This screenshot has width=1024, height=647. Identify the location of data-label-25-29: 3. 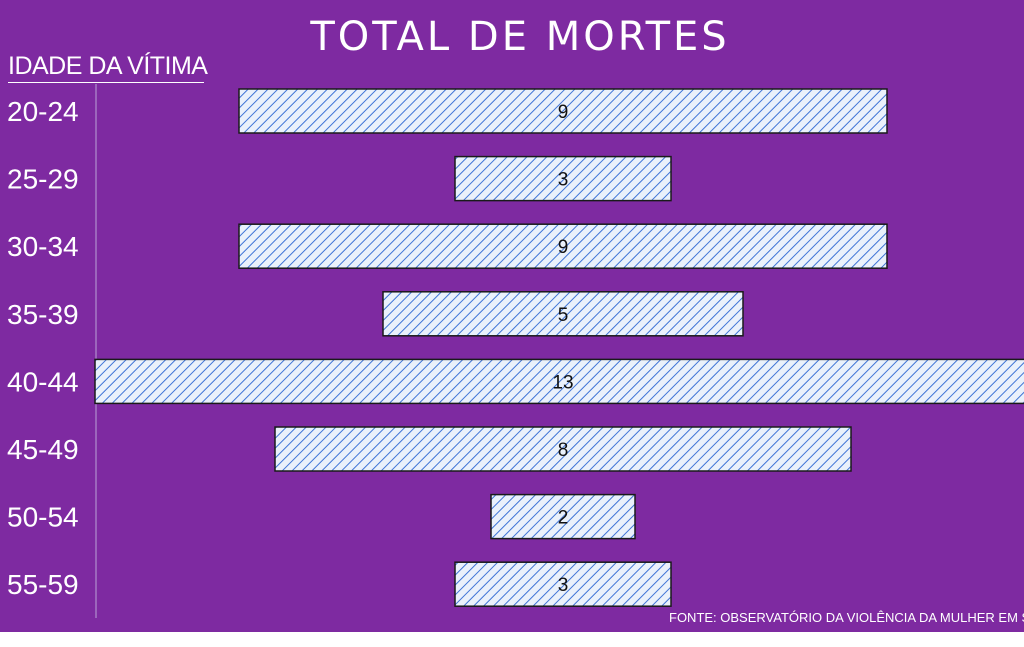
(563, 180).